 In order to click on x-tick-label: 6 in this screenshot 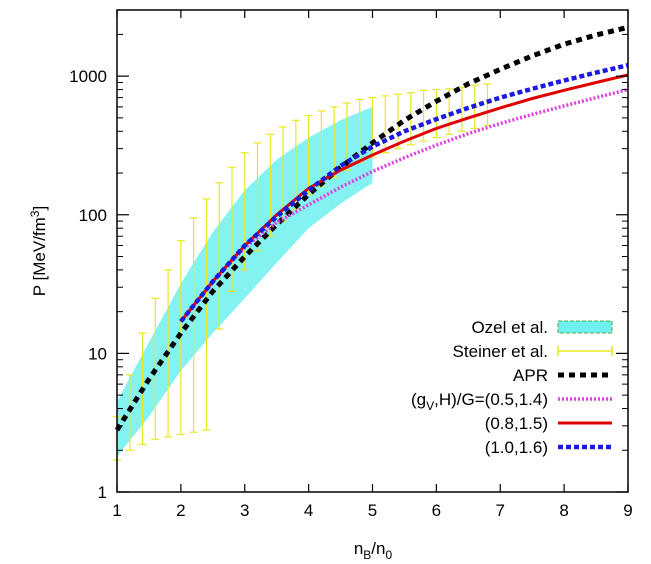, I will do `click(436, 510)`.